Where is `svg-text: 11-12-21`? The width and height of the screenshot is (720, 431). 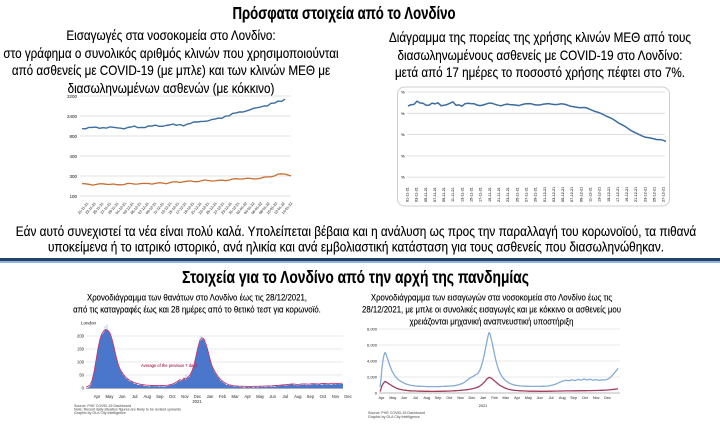
svg-text: 11-12-21 is located at coordinates (591, 194).